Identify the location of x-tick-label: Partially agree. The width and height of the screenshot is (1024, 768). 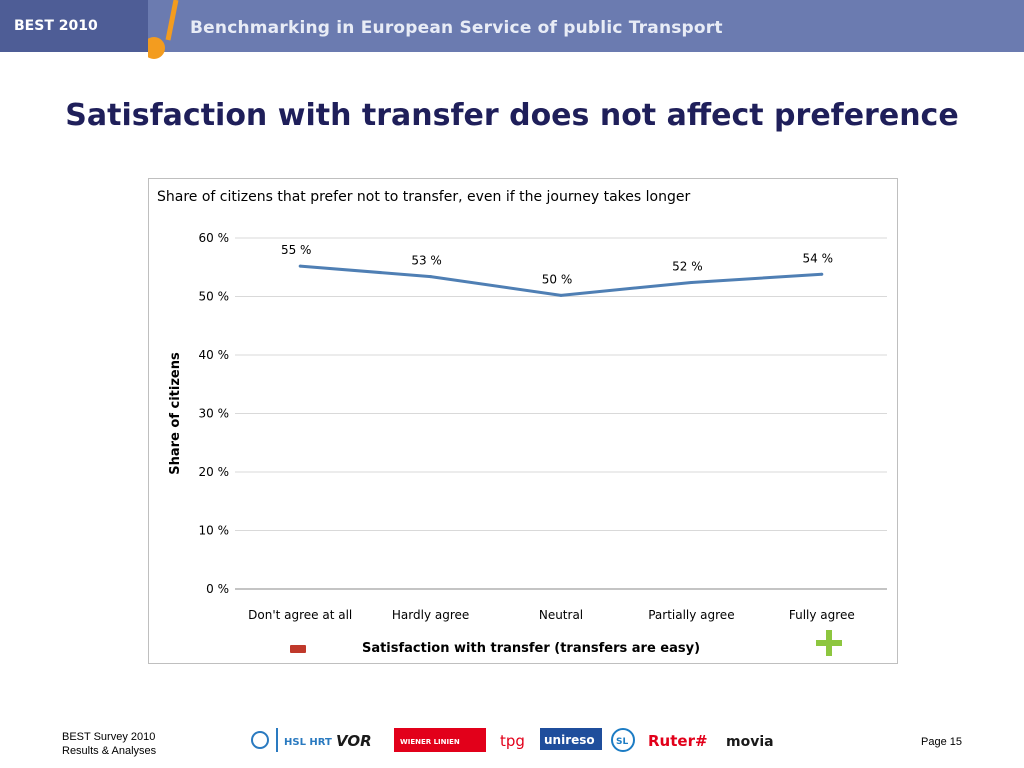
(691, 615).